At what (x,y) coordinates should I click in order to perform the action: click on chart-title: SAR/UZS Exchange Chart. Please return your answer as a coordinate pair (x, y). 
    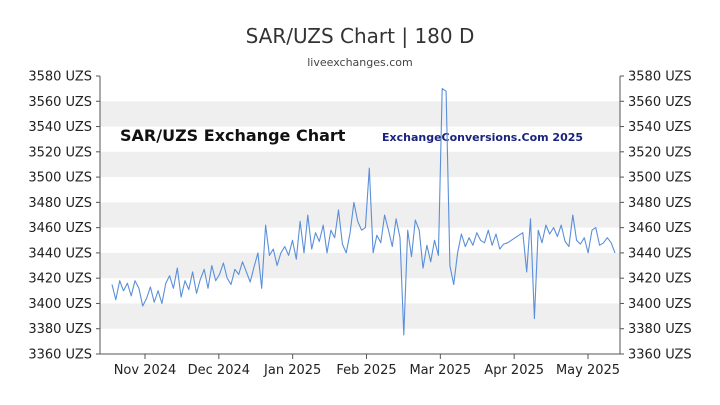
    Looking at the image, I should click on (233, 135).